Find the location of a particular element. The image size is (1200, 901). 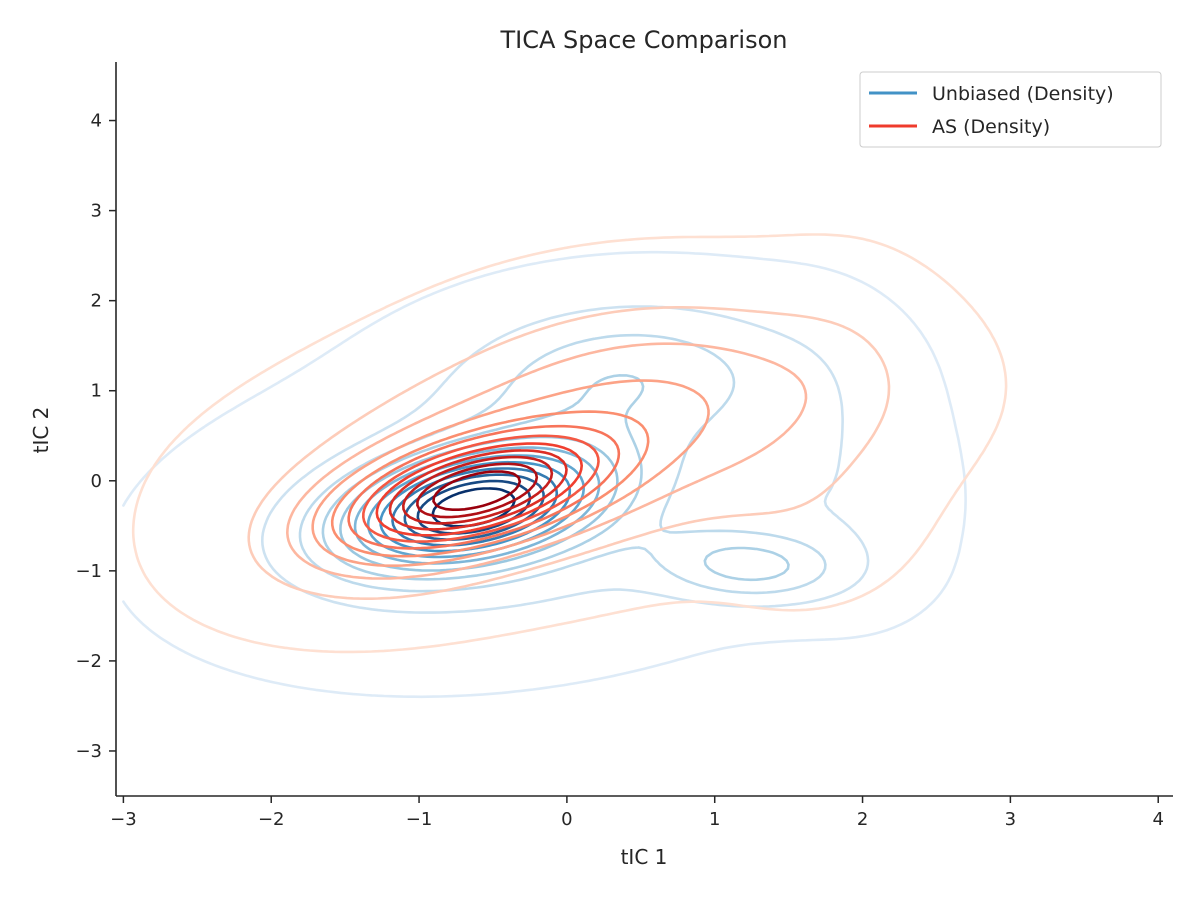

x-tick-label: 4 is located at coordinates (1157, 819).